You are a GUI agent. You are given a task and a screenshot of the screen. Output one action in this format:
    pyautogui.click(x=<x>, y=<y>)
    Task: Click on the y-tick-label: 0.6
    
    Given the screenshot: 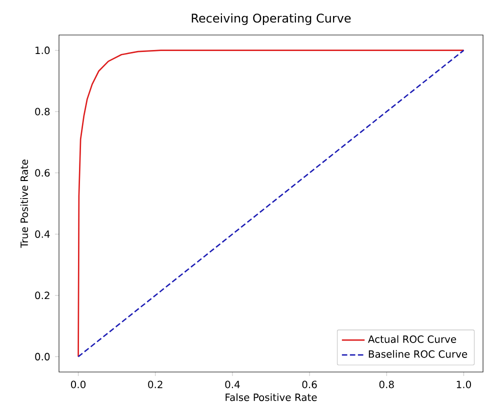 What is the action you would take?
    pyautogui.click(x=42, y=173)
    